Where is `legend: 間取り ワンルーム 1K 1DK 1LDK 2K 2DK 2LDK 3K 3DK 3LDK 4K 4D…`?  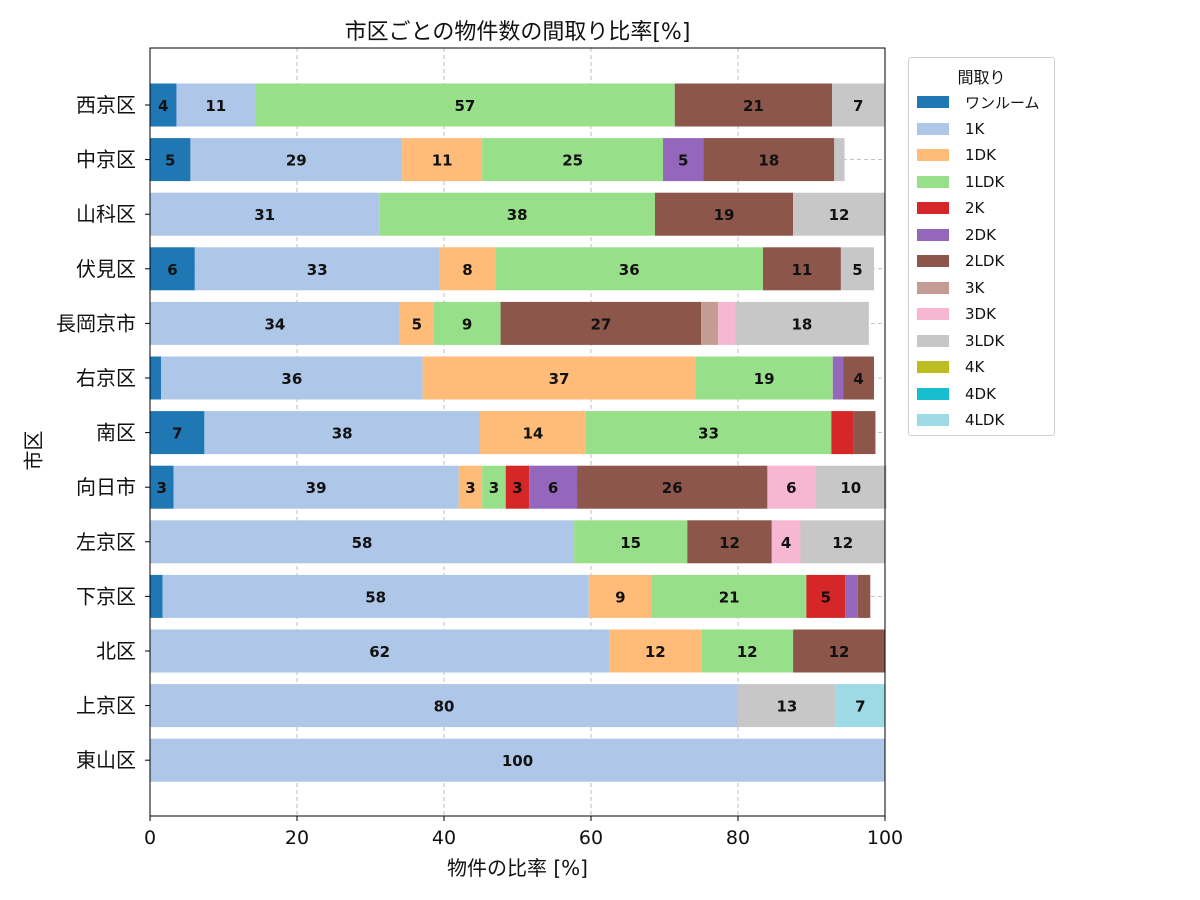
legend: 間取り ワンルーム 1K 1DK 1LDK 2K 2DK 2LDK 3K 3DK 3LDK 4K 4D… is located at coordinates (981, 246).